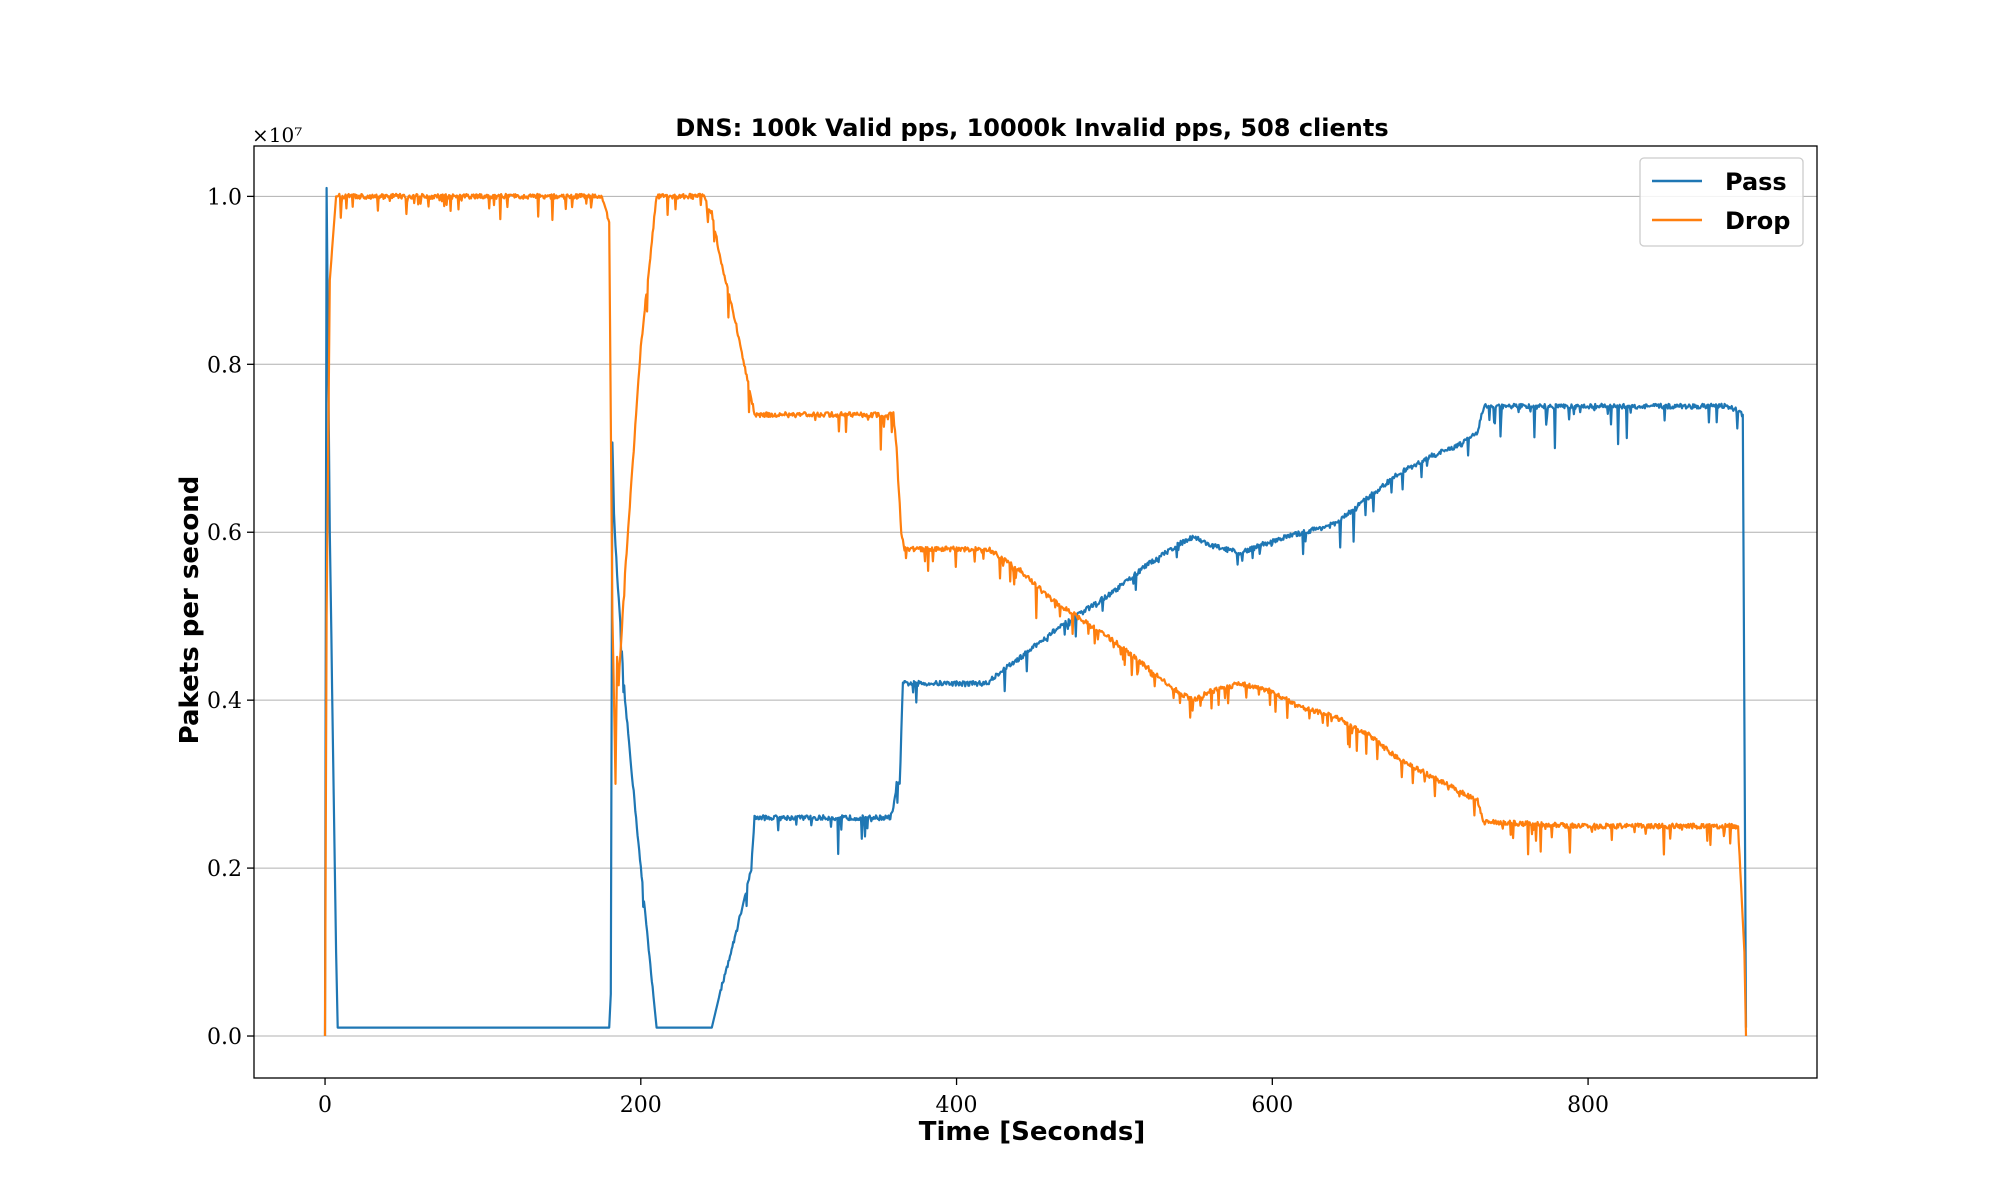 This screenshot has height=1200, width=2000. Describe the element at coordinates (1588, 1105) in the screenshot. I see `x-tick-label: 800` at that location.